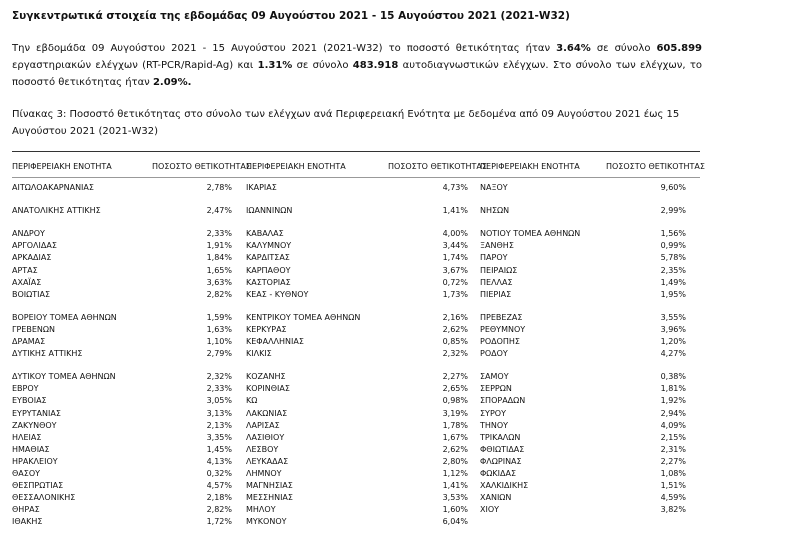 The image size is (800, 550). What do you see at coordinates (44, 498) in the screenshot?
I see `region-name: ΘΕΣΣΑΛΟΝΙΚΗΣ` at bounding box center [44, 498].